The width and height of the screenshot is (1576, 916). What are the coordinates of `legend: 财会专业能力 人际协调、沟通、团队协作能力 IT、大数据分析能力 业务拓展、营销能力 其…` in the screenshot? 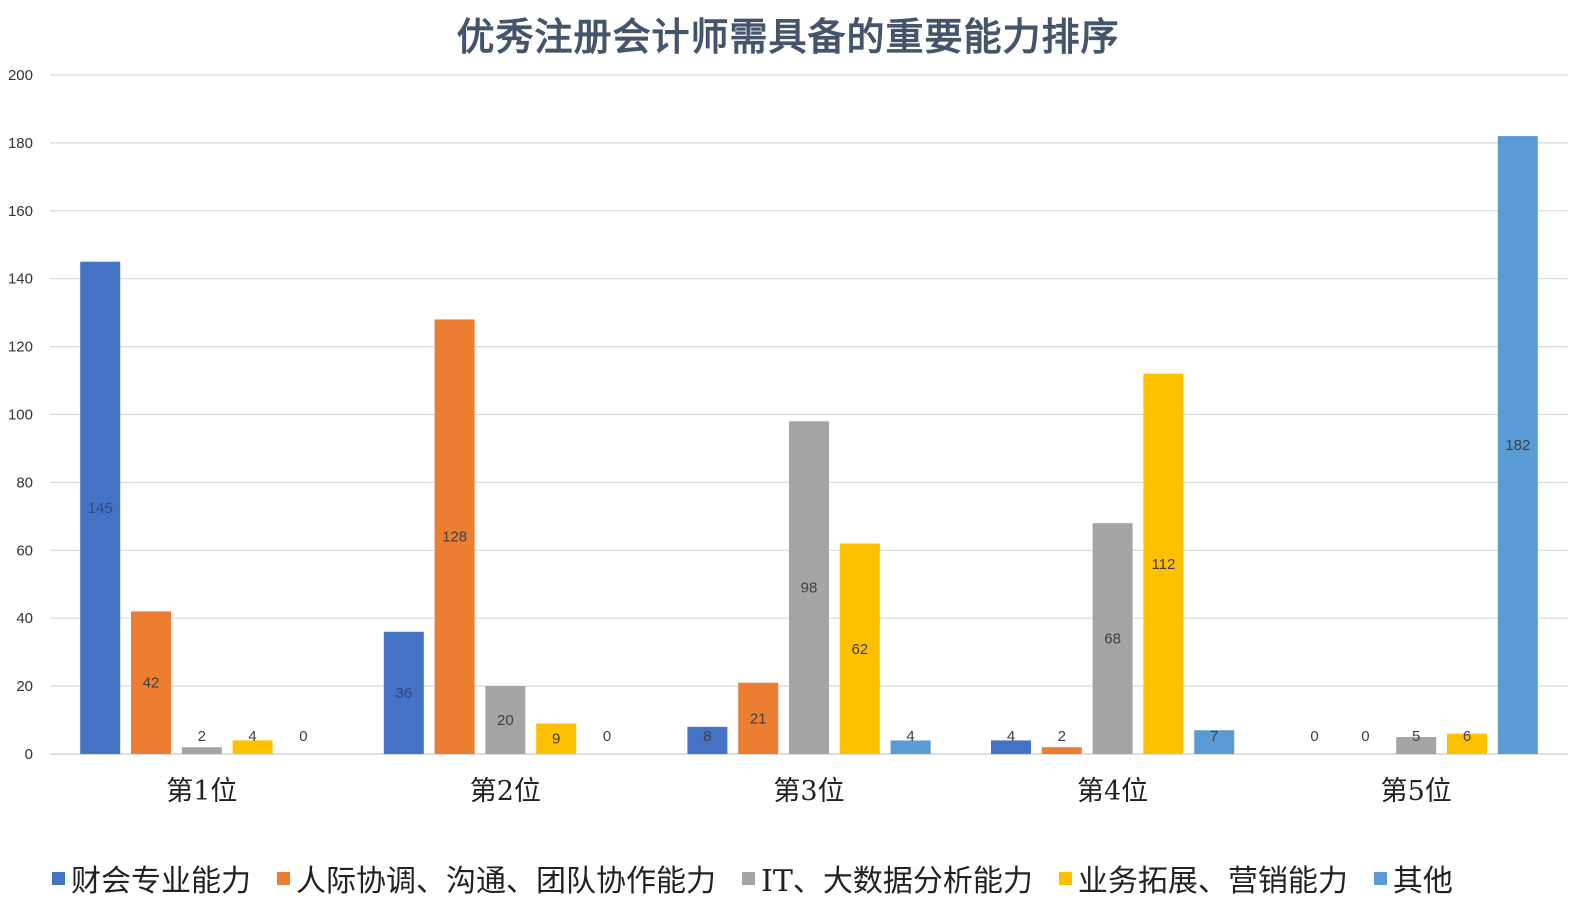 It's located at (765, 878).